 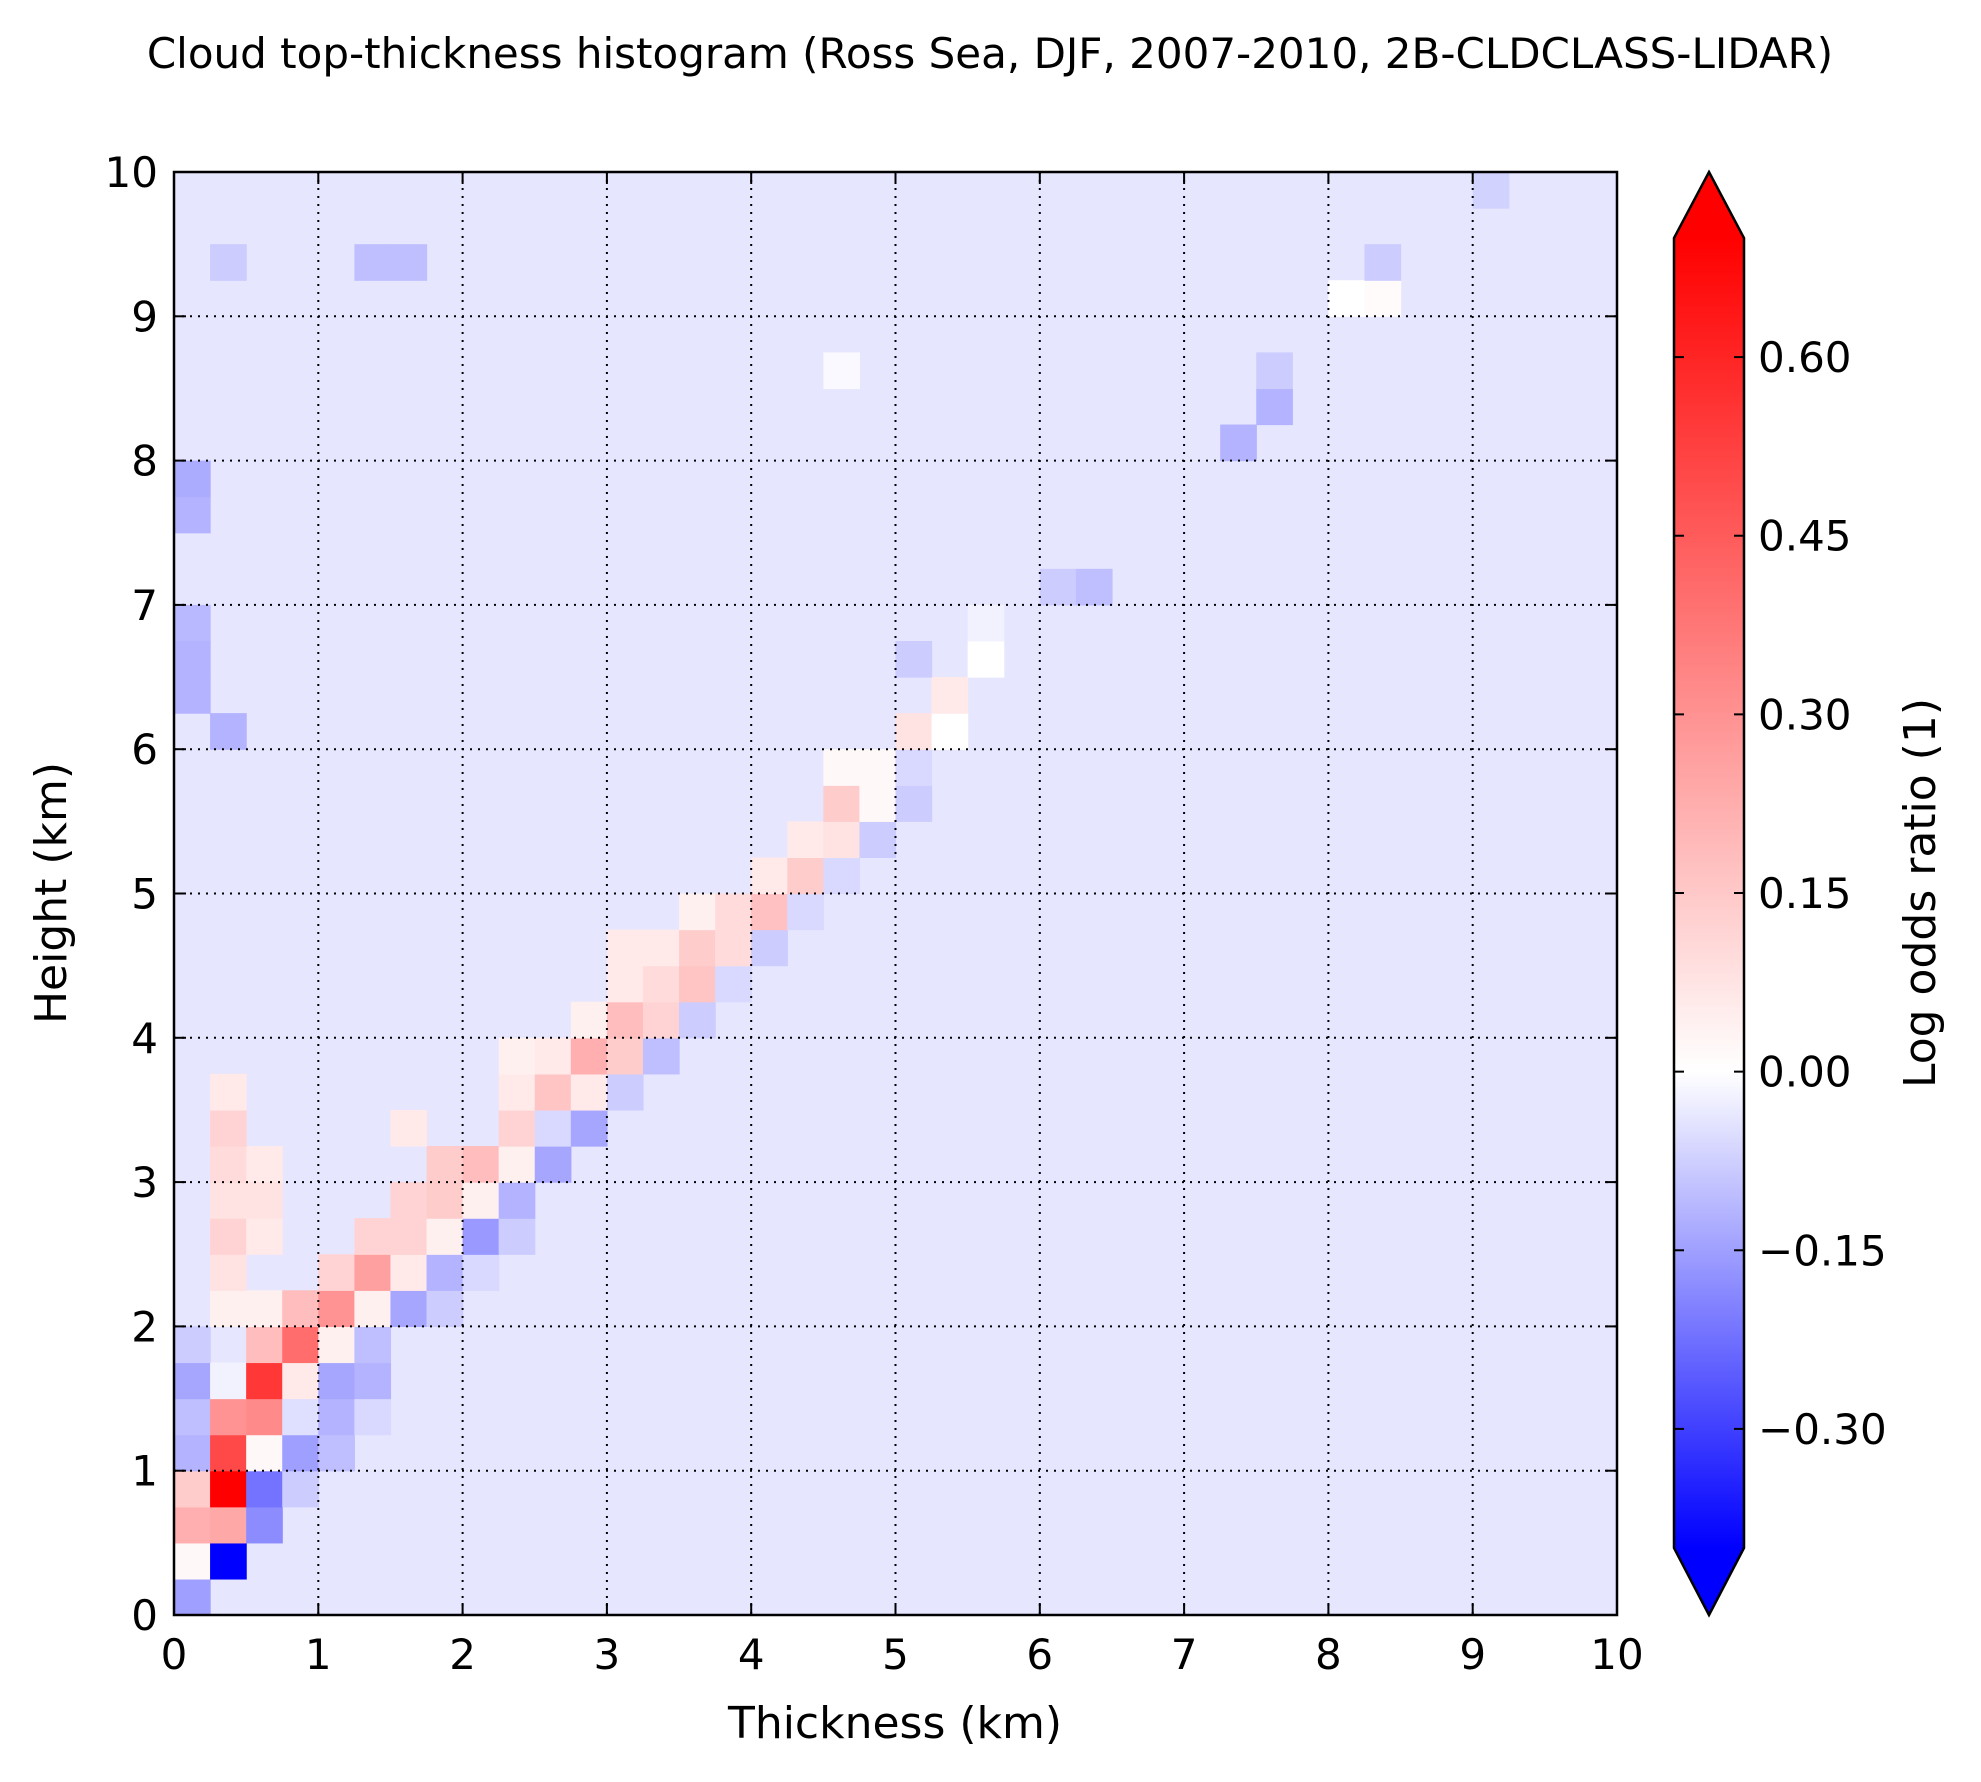 I want to click on x-tick-label: 8, so click(x=1328, y=1654).